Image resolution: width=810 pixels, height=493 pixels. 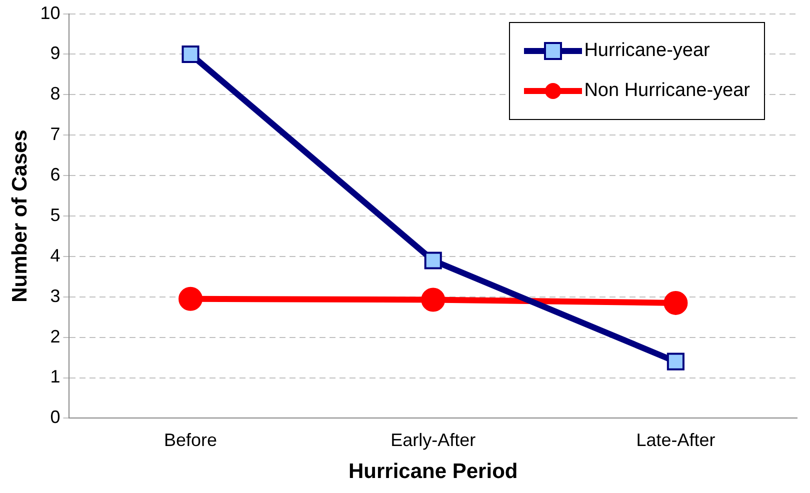 I want to click on legend-label: Non Hurricane-year, so click(x=667, y=91).